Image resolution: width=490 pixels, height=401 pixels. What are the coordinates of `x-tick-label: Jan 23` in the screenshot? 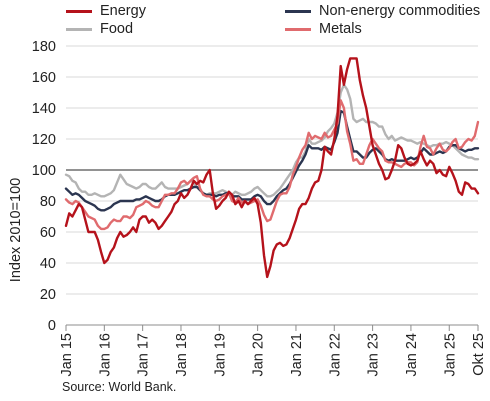 It's located at (374, 355).